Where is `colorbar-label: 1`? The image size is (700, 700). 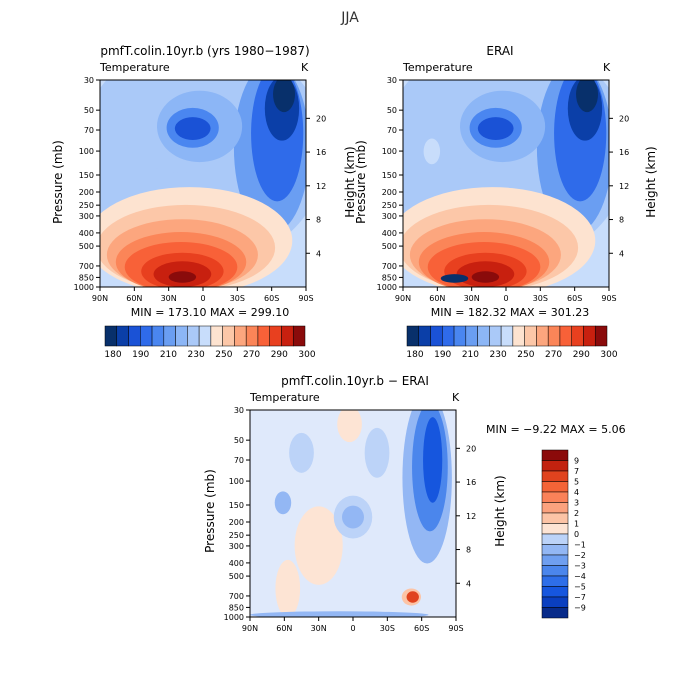
colorbar-label: 1 is located at coordinates (576, 524).